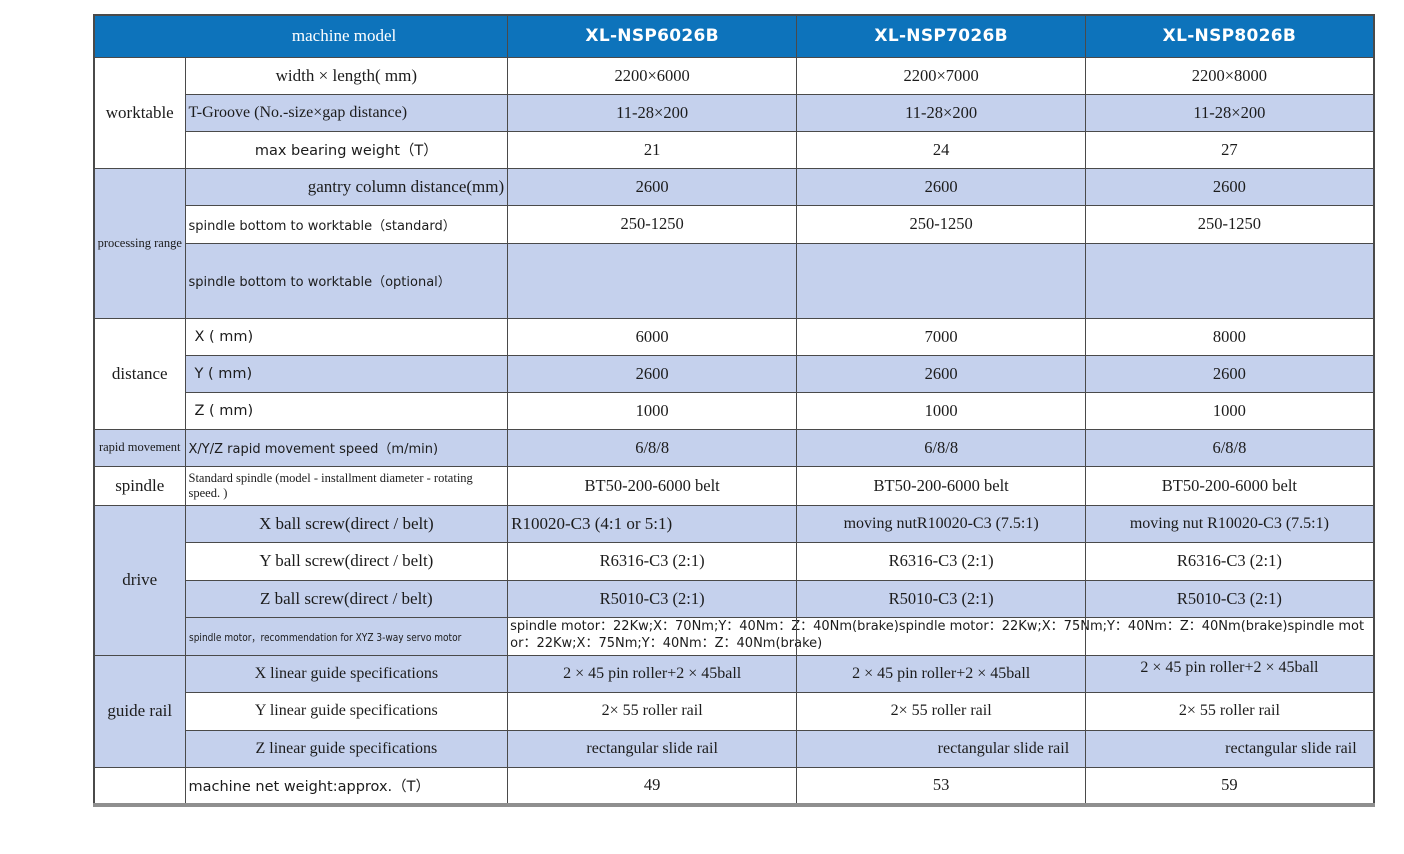 The height and width of the screenshot is (854, 1404). Describe the element at coordinates (941, 186) in the screenshot. I see `value-gantry-7026: 2600` at that location.